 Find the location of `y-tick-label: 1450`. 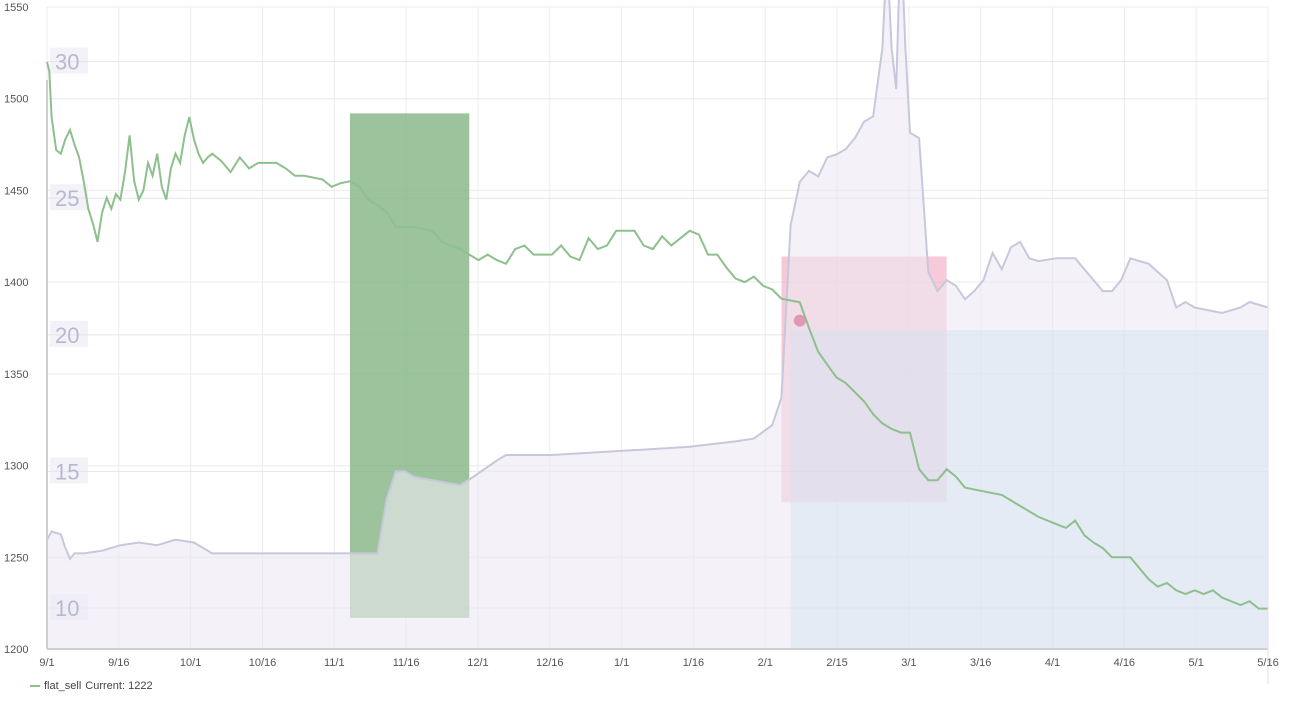

y-tick-label: 1450 is located at coordinates (16, 191).